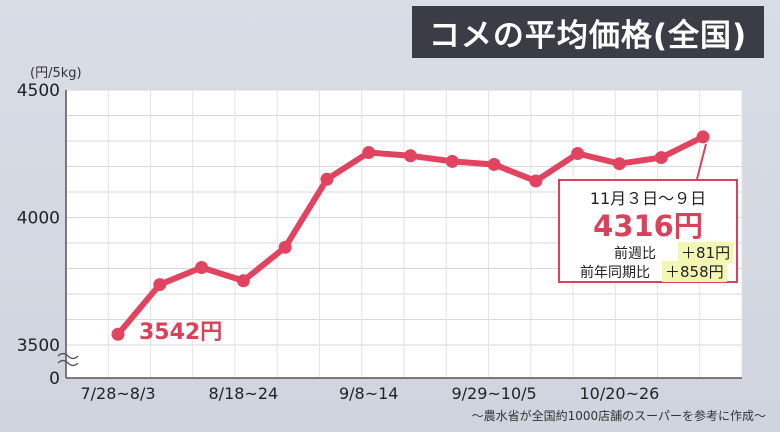  I want to click on callout-pointer, so click(701, 161).